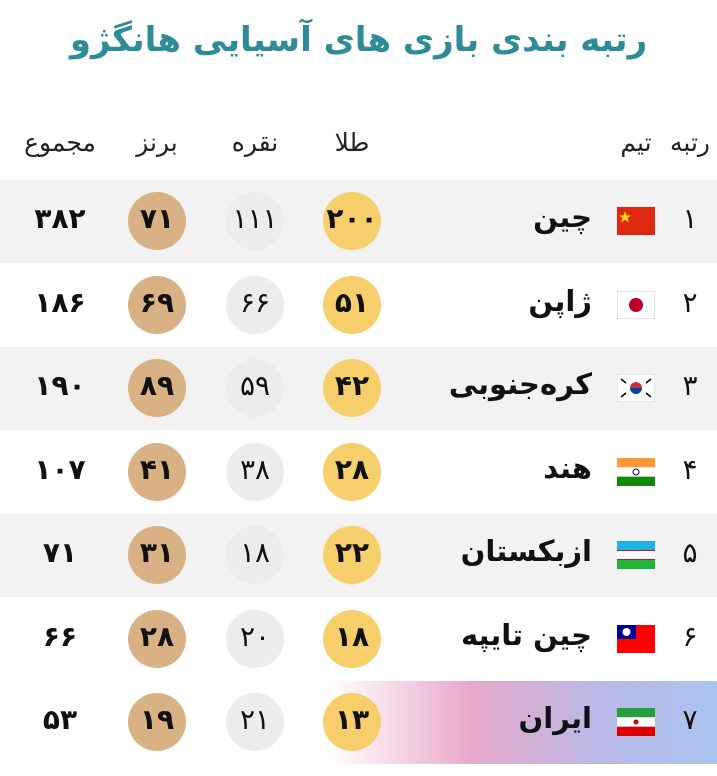  I want to click on table-row: ۱ چین ۲۰۰ ۱۱۱ ۷۱ ۳۸۲, so click(358, 221).